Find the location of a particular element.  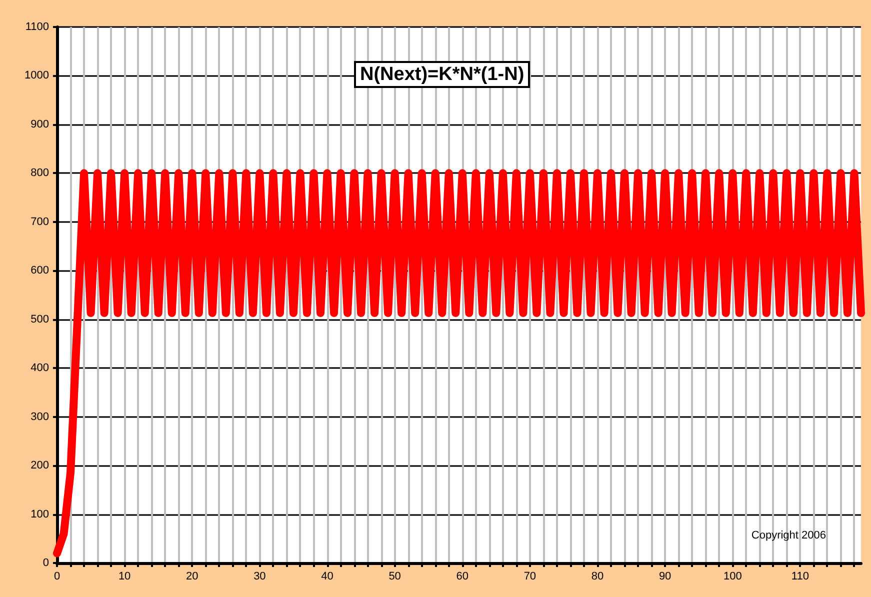

annotation: Copyright 2006 is located at coordinates (788, 536).